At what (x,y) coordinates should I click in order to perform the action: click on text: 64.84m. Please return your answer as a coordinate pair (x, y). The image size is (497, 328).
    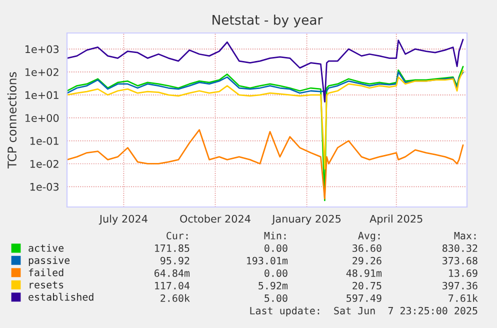
    Looking at the image, I should click on (172, 273).